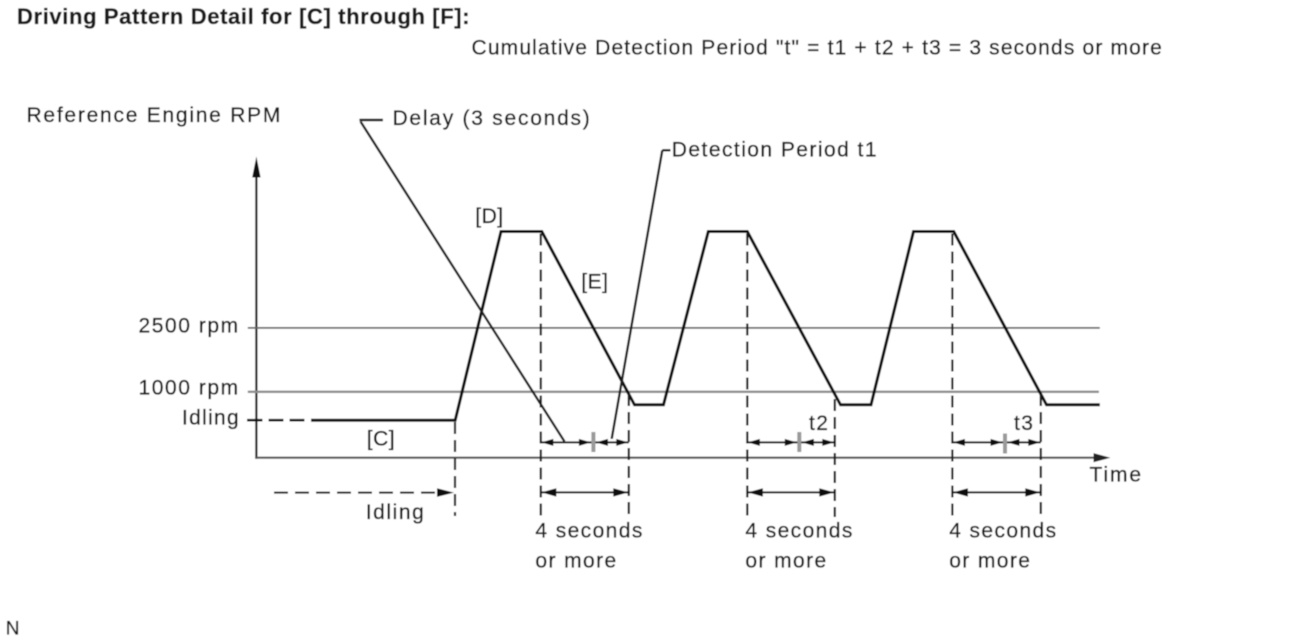 The width and height of the screenshot is (1300, 642). I want to click on svg-text: Detection Period t1, so click(775, 149).